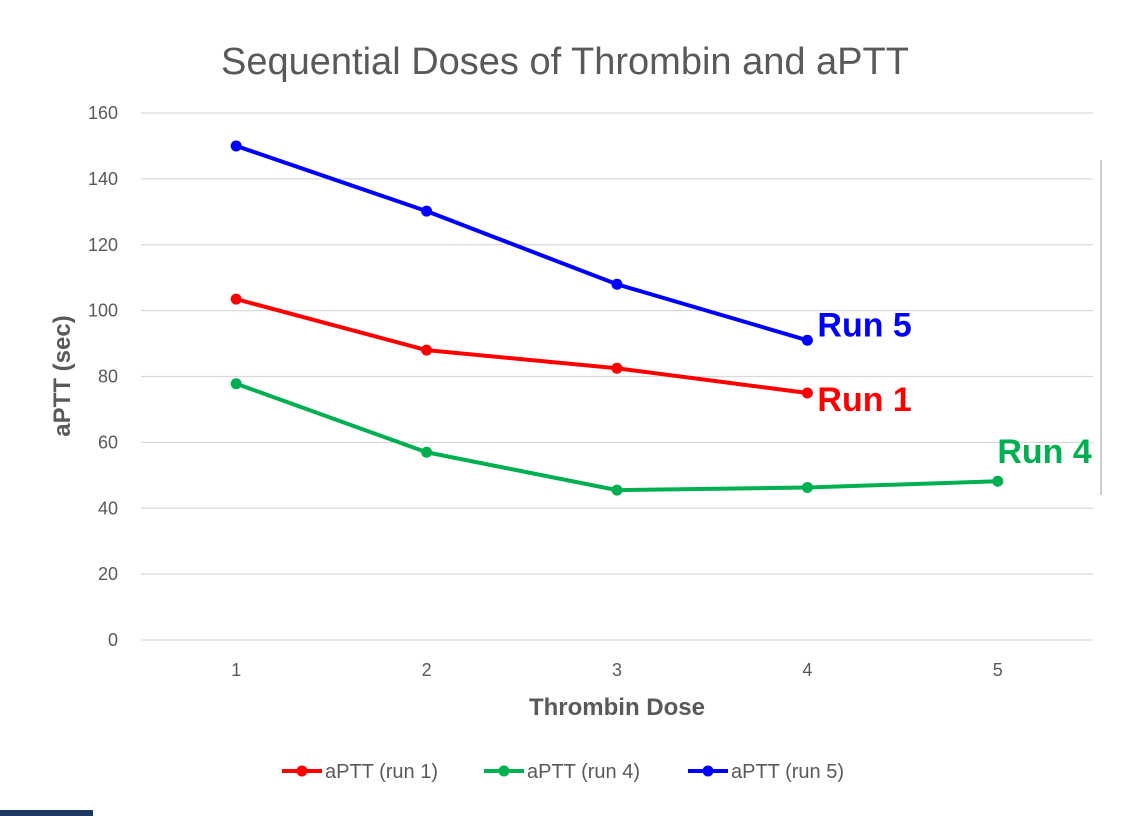  What do you see at coordinates (103, 245) in the screenshot?
I see `y-tick-label: 120` at bounding box center [103, 245].